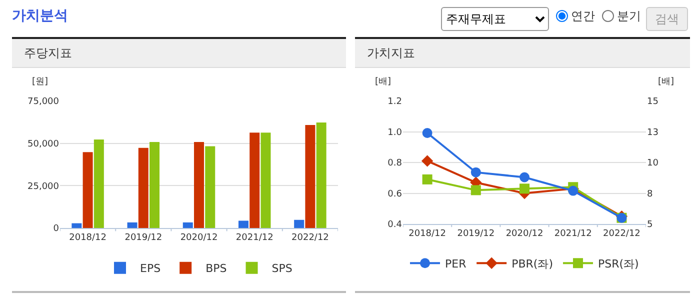 Image resolution: width=700 pixels, height=300 pixels. Describe the element at coordinates (395, 133) in the screenshot. I see `y-tick-label: 1.0` at that location.